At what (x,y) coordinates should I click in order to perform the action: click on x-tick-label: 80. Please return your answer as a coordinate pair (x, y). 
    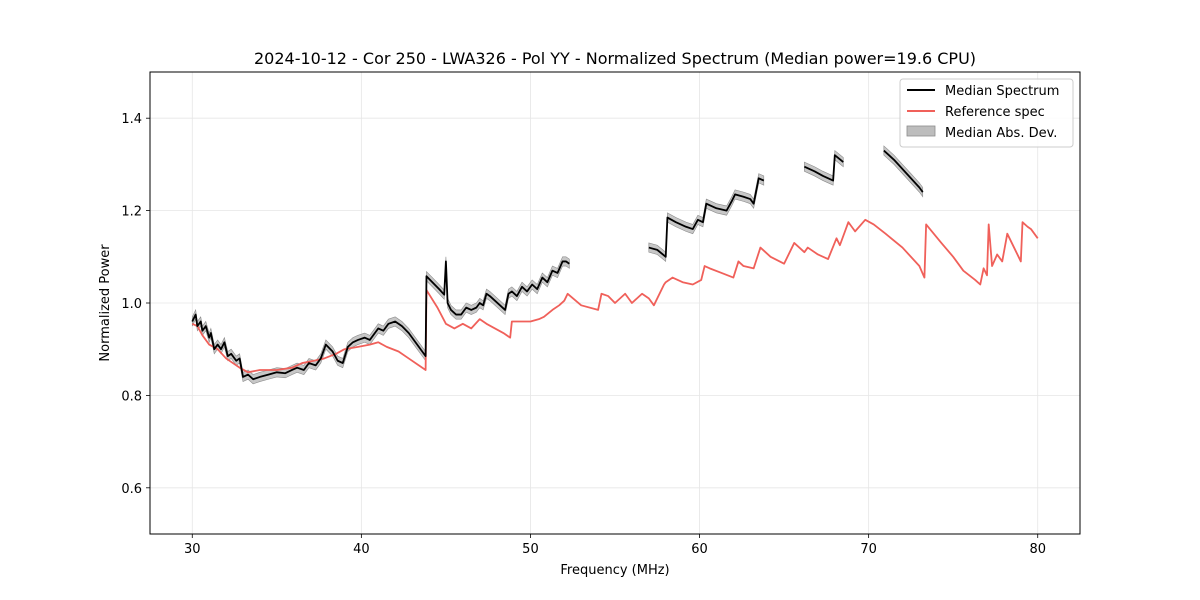
    Looking at the image, I should click on (1037, 549).